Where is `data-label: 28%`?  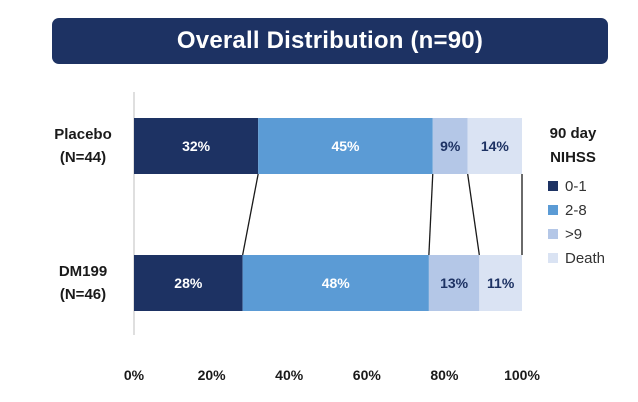
data-label: 28% is located at coordinates (188, 283).